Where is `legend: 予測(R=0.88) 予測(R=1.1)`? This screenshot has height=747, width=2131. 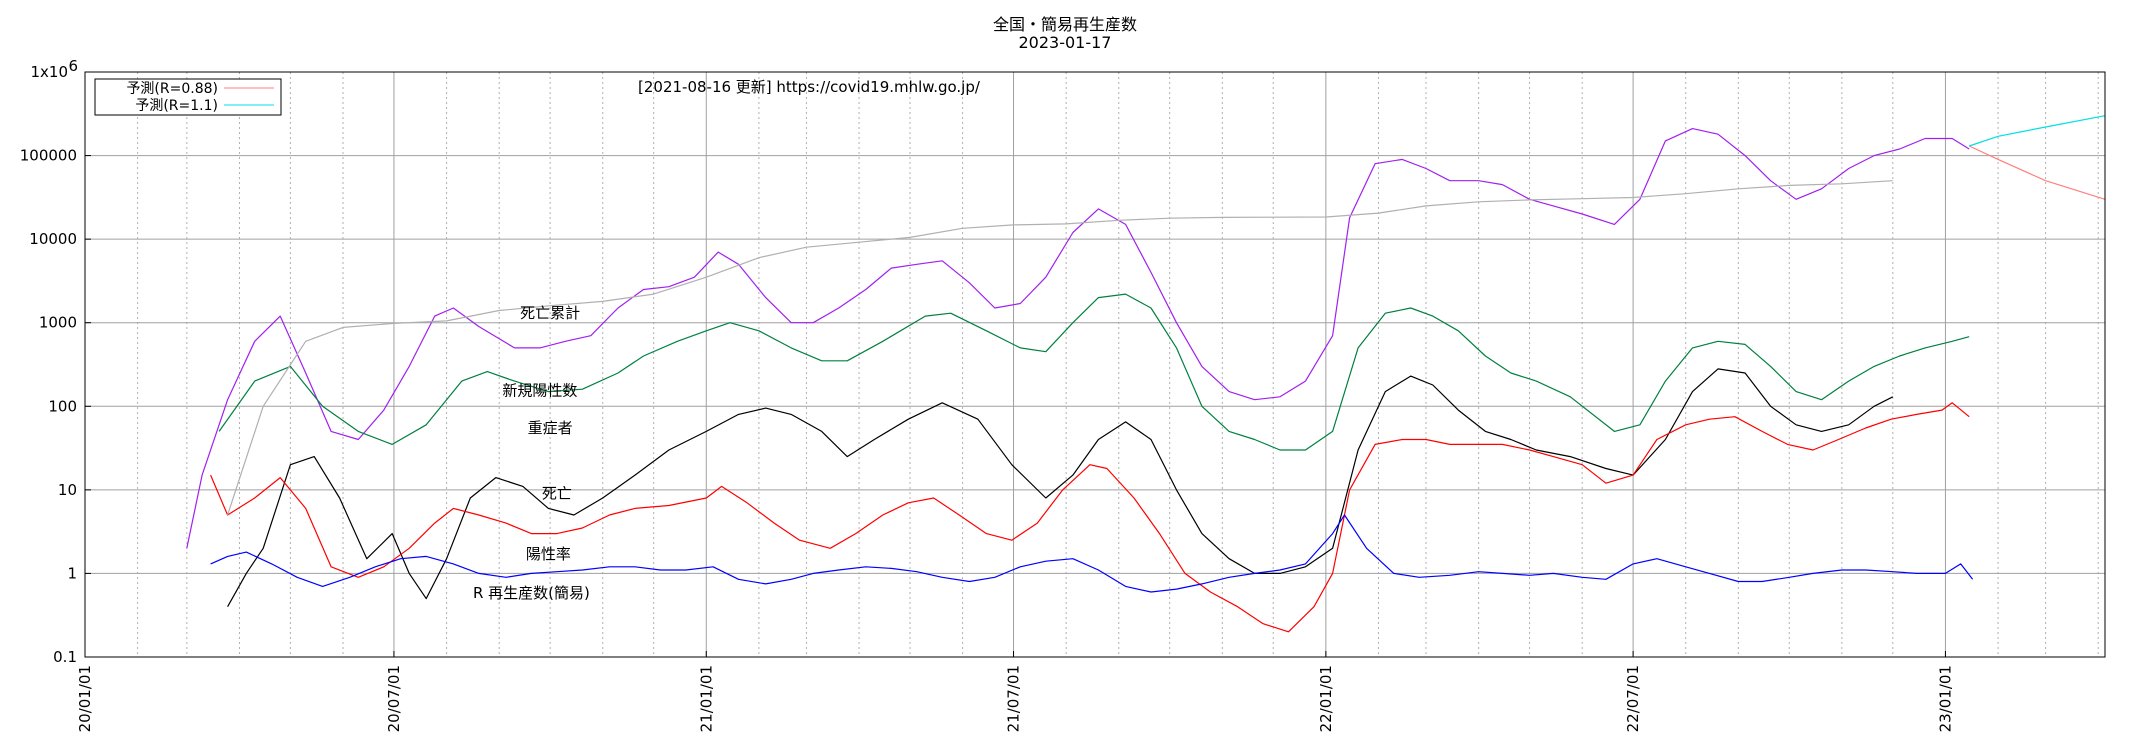 legend: 予測(R=0.88) 予測(R=1.1) is located at coordinates (188, 97).